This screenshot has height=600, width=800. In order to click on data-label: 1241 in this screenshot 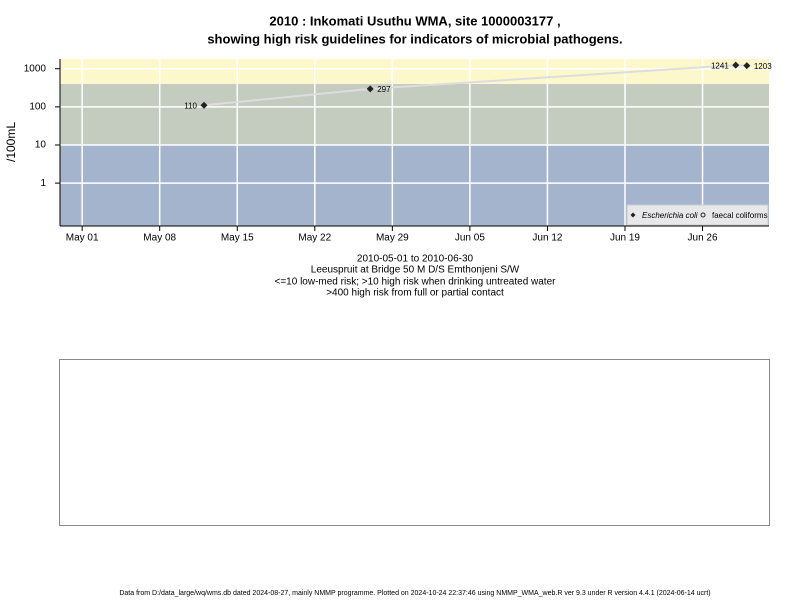, I will do `click(720, 65)`.